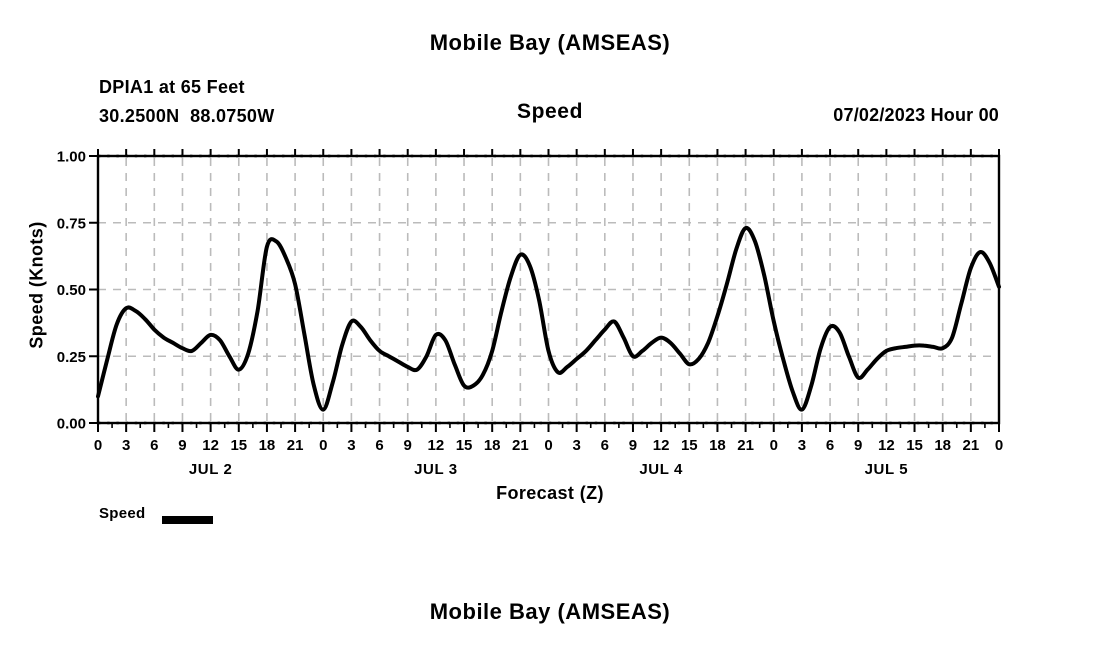 This screenshot has width=1100, height=650. Describe the element at coordinates (436, 469) in the screenshot. I see `svg-text: JUL 3` at that location.